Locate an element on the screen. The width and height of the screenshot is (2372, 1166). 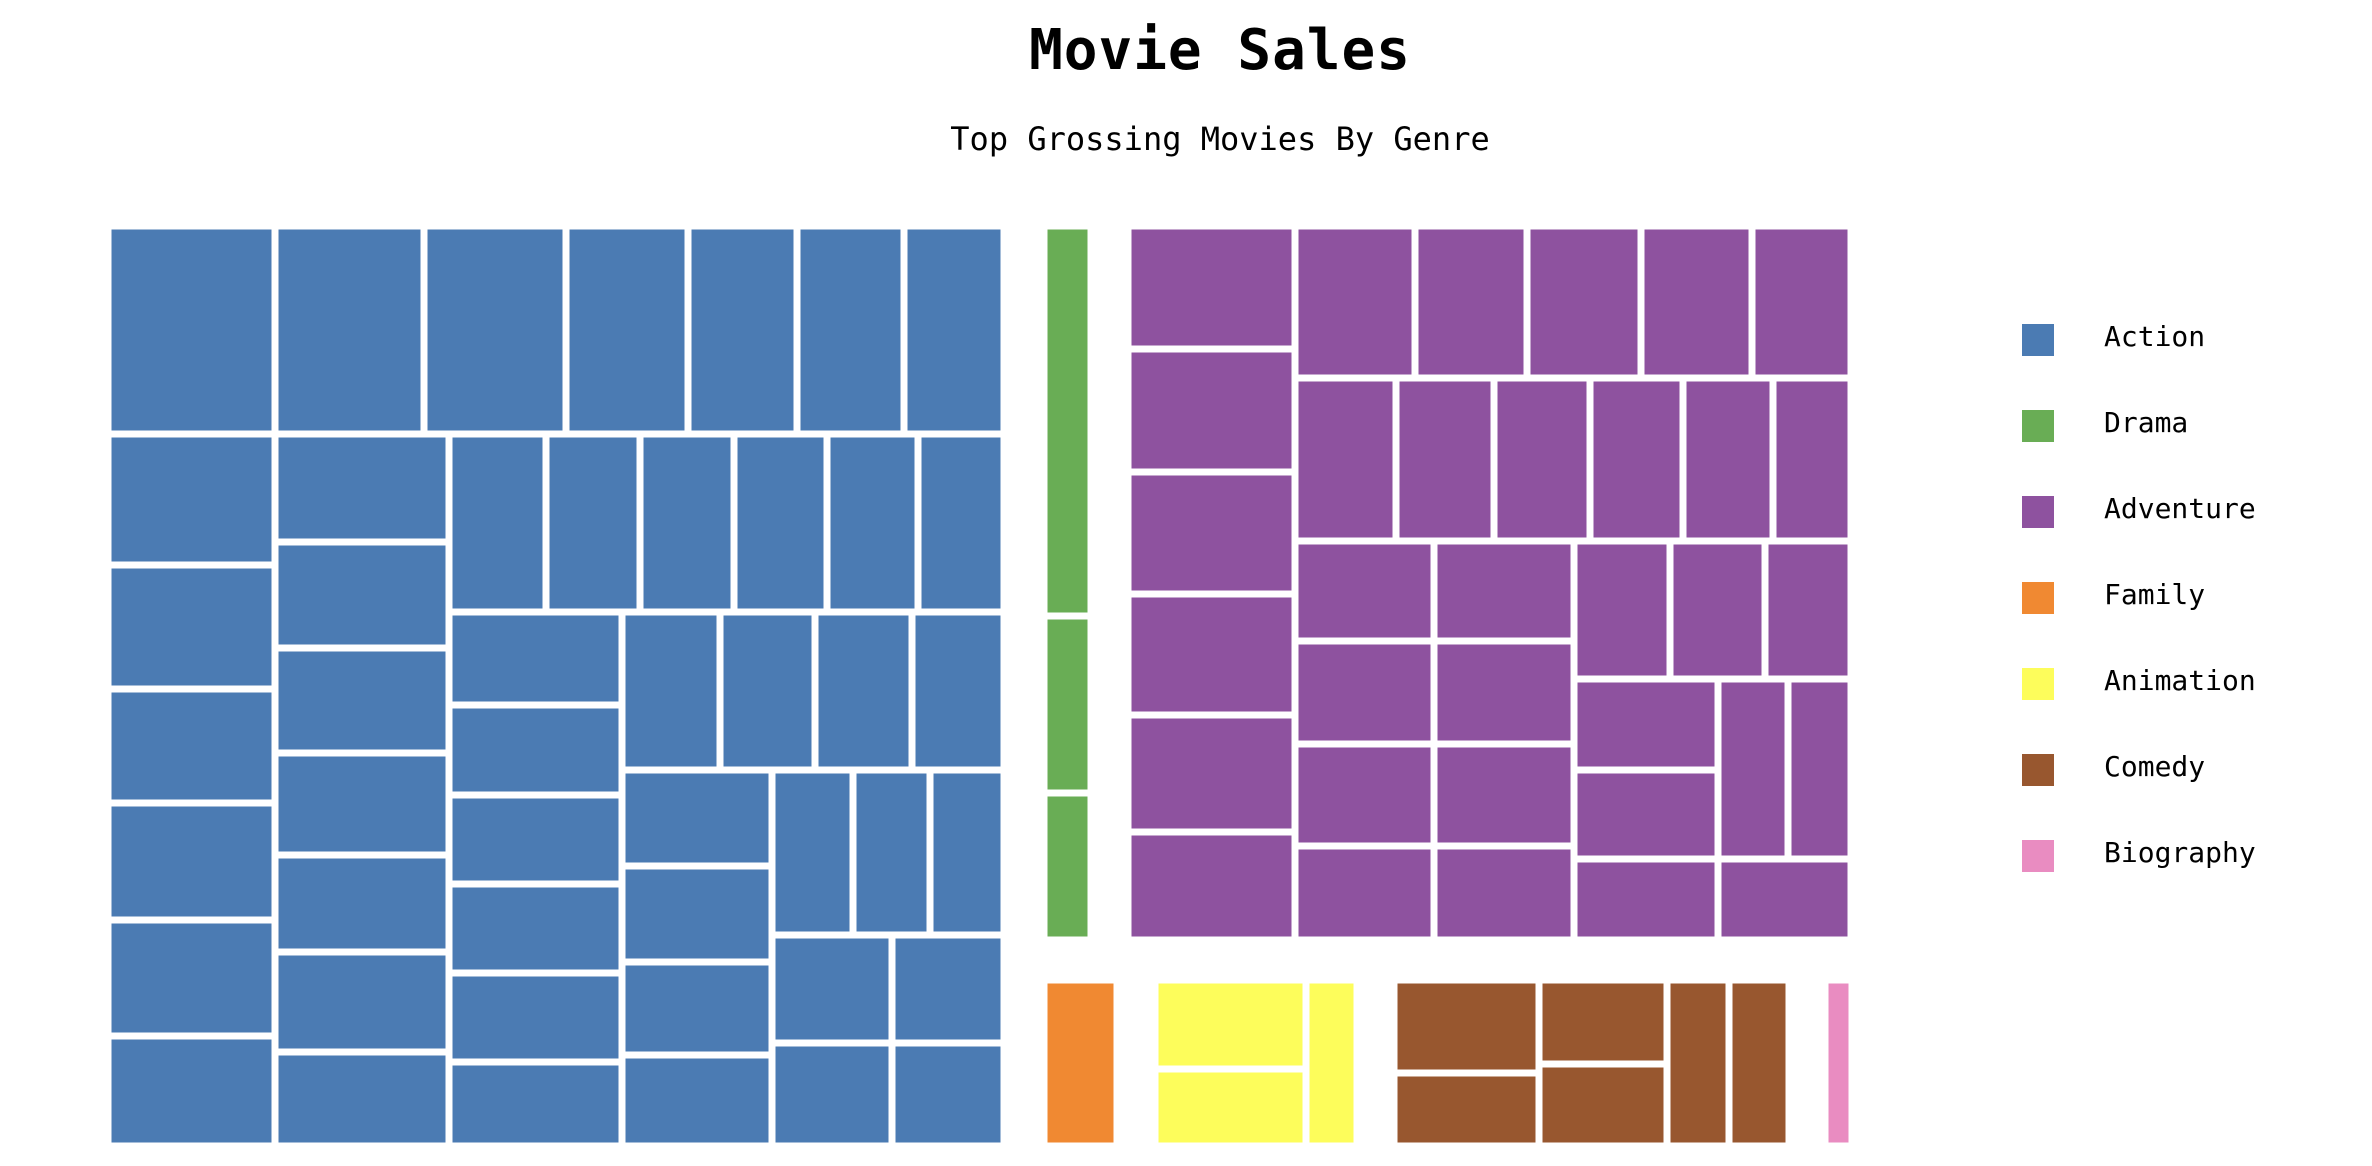
legend-item-action: Action is located at coordinates (2172, 338).